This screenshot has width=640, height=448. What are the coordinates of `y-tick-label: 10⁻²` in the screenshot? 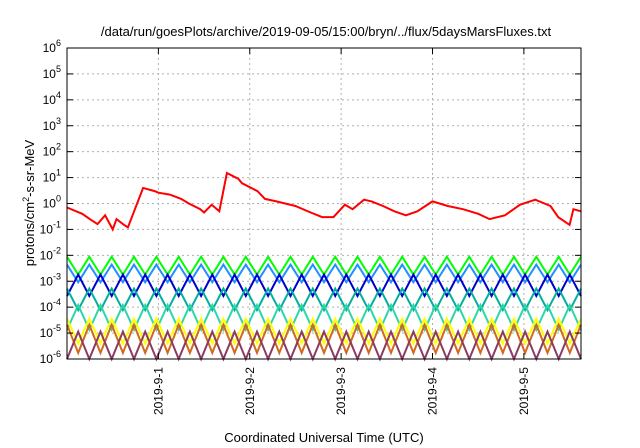 It's located at (50, 253).